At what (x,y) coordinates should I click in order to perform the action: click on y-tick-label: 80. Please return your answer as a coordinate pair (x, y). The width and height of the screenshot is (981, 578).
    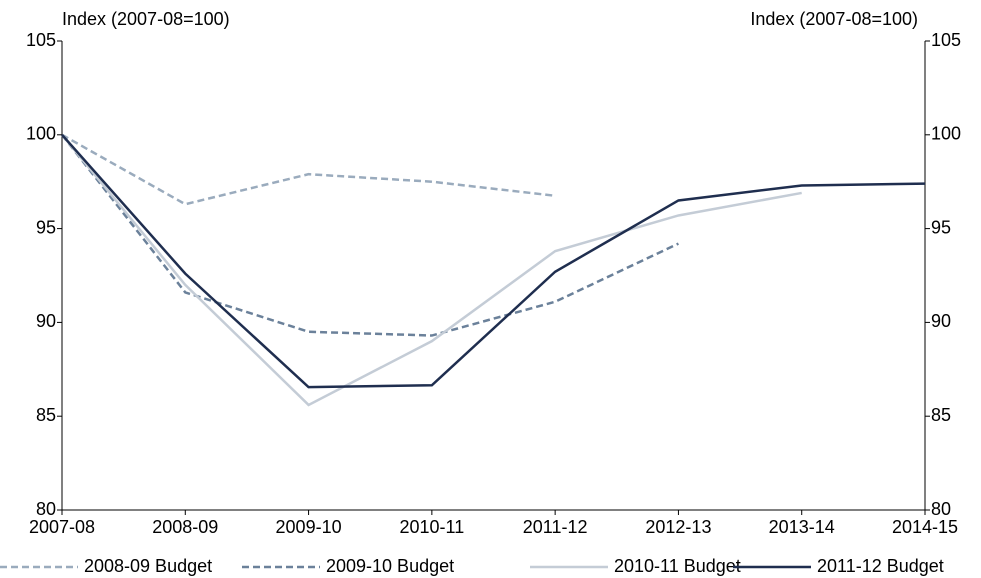
    Looking at the image, I should click on (46, 509).